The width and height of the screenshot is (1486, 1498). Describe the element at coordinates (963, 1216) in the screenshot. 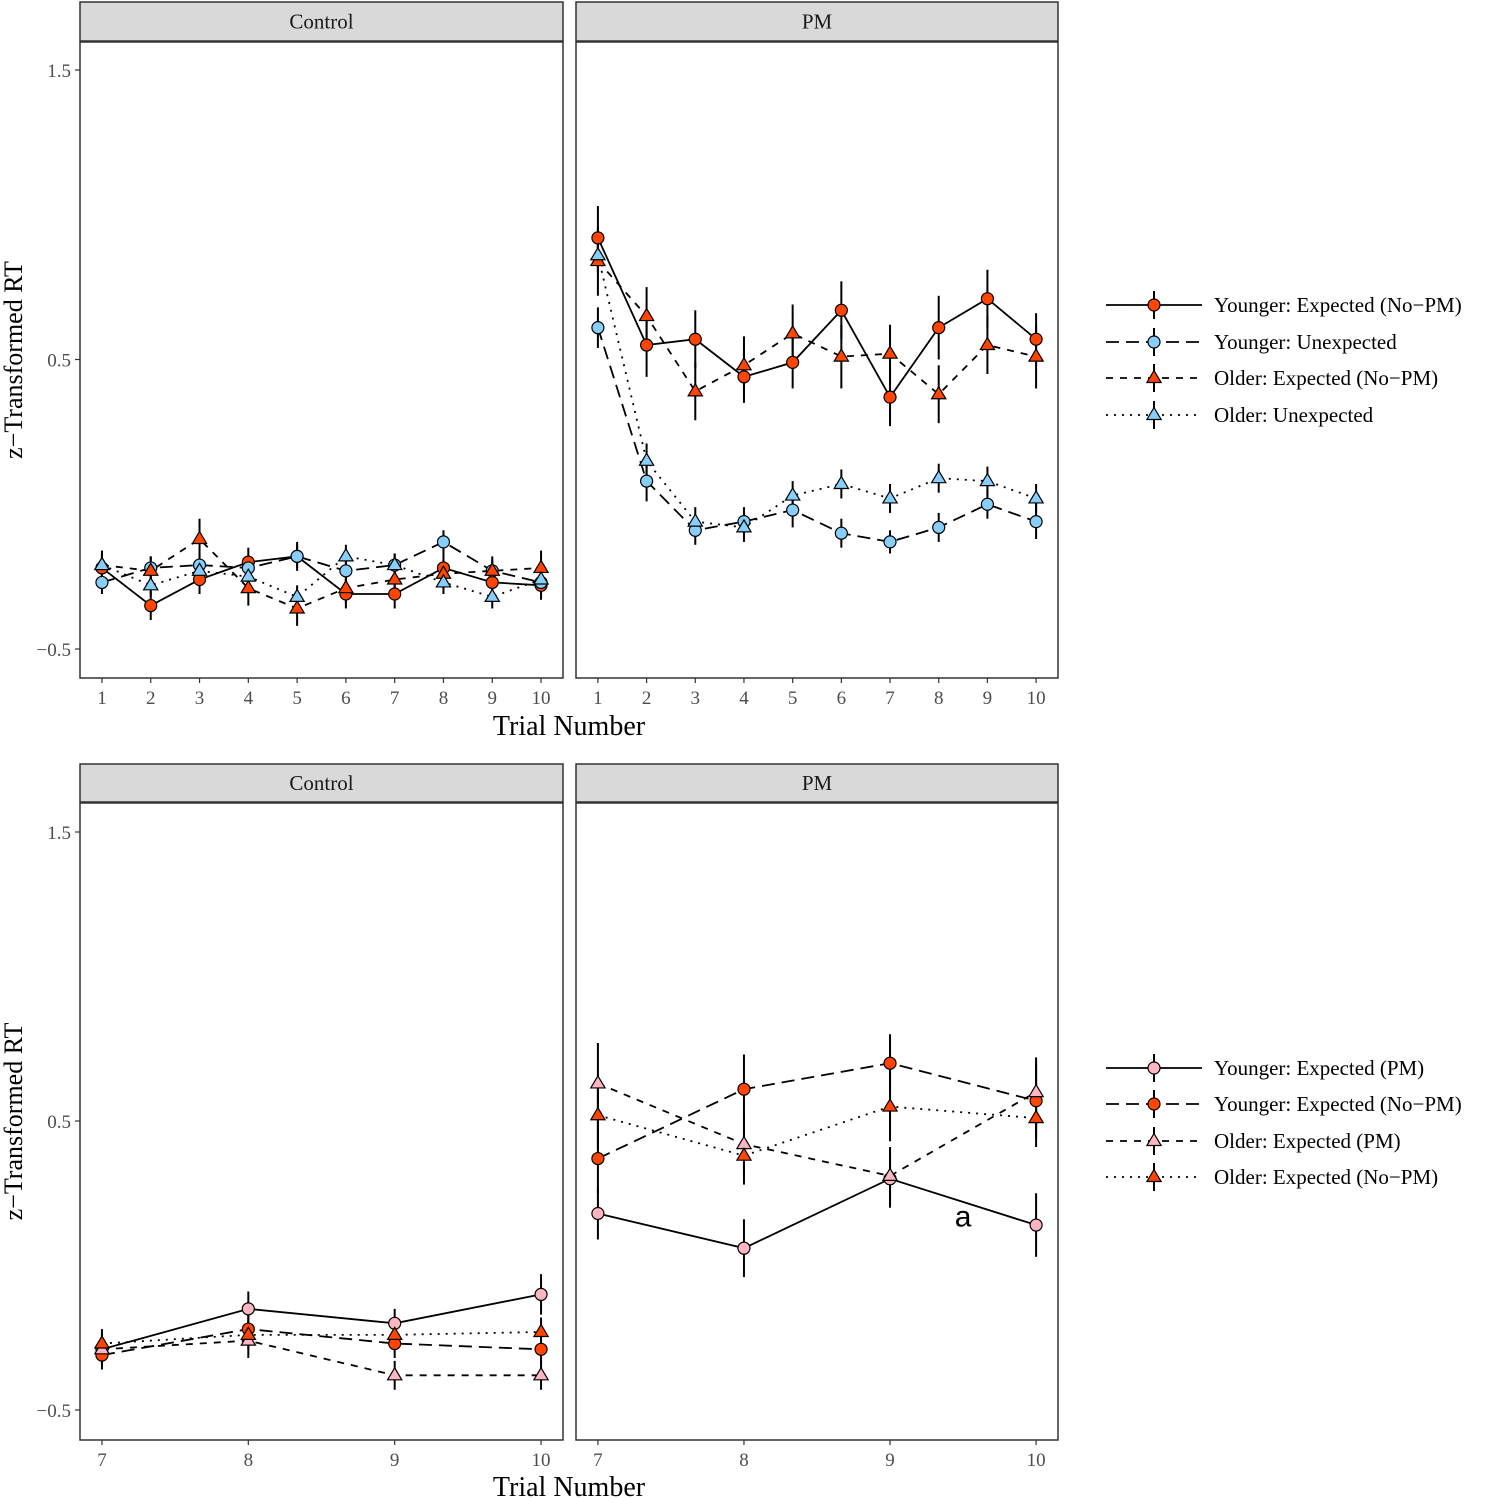

I see `annotation: a` at that location.